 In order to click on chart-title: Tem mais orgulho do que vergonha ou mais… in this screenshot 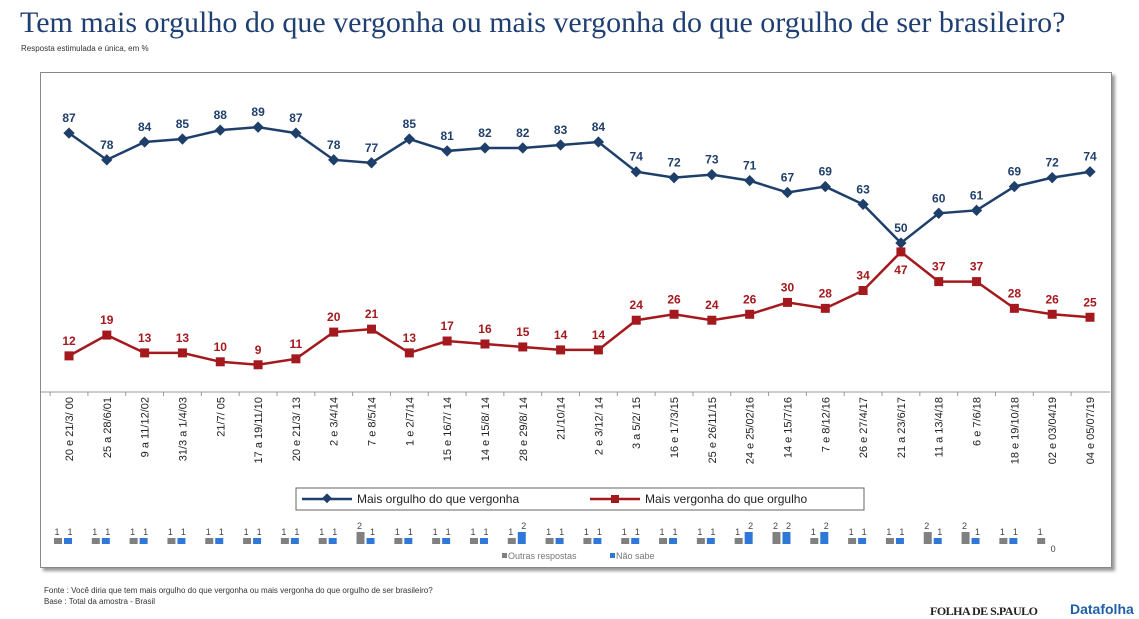, I will do `click(543, 22)`.